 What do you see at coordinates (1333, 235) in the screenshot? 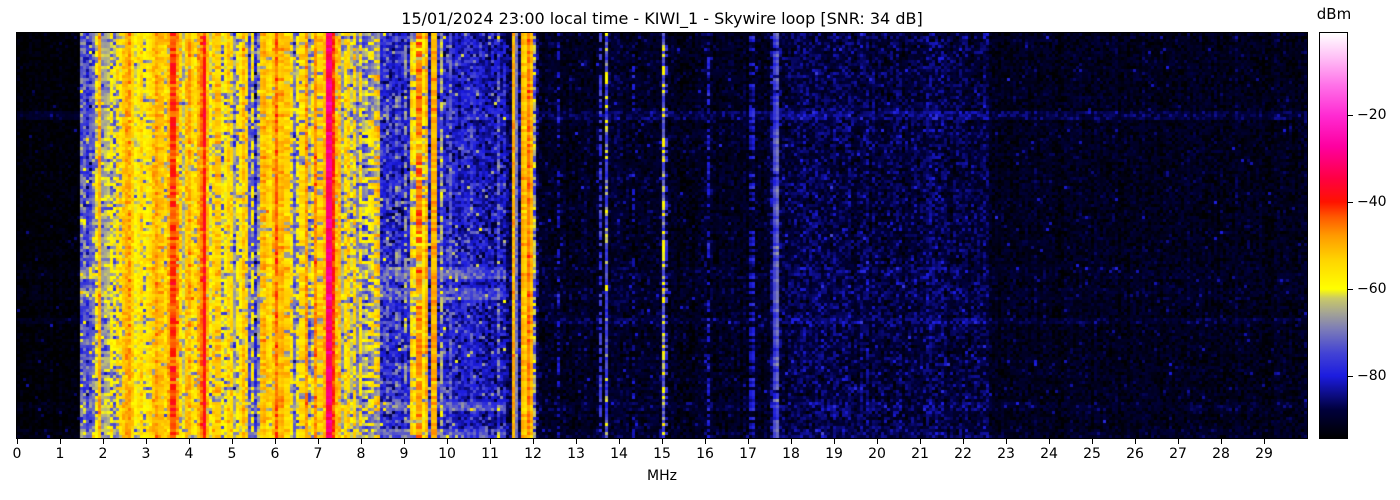
I see `colorbar` at bounding box center [1333, 235].